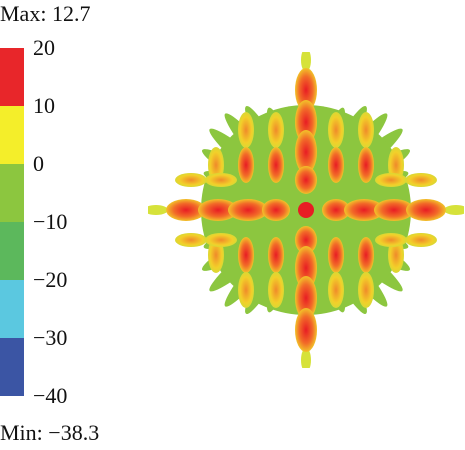  Describe the element at coordinates (50, 432) in the screenshot. I see `min-label: Min: −38.3` at that location.